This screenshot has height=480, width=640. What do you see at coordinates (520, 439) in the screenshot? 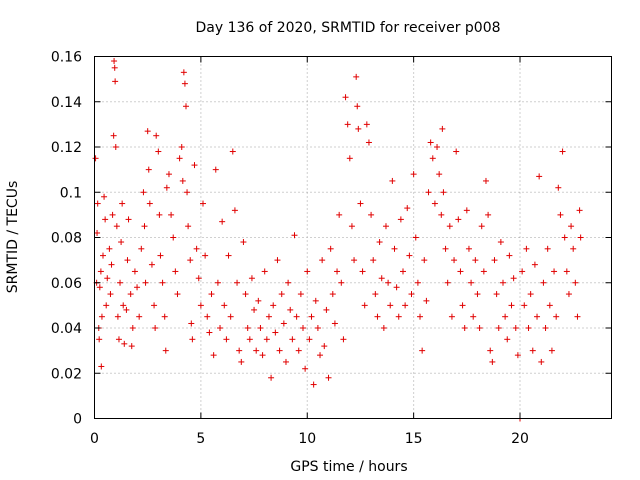
I see `x-tick-label: 20` at bounding box center [520, 439].